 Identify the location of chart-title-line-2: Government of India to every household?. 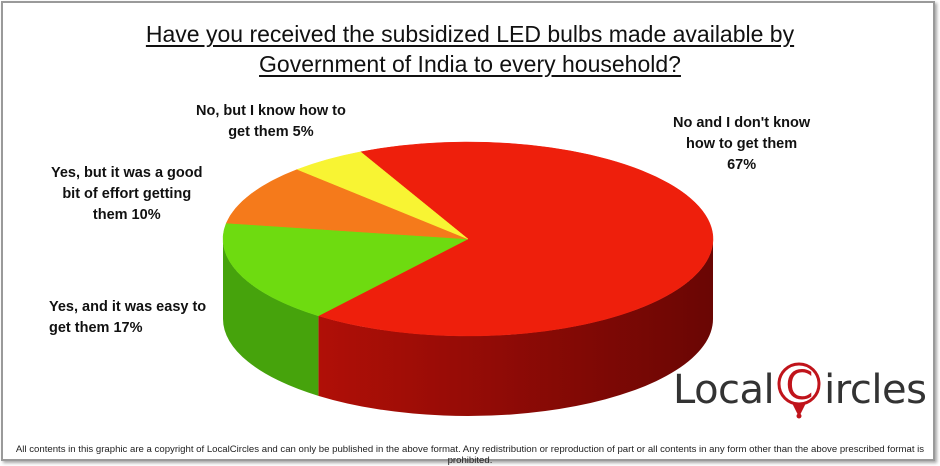
(470, 64).